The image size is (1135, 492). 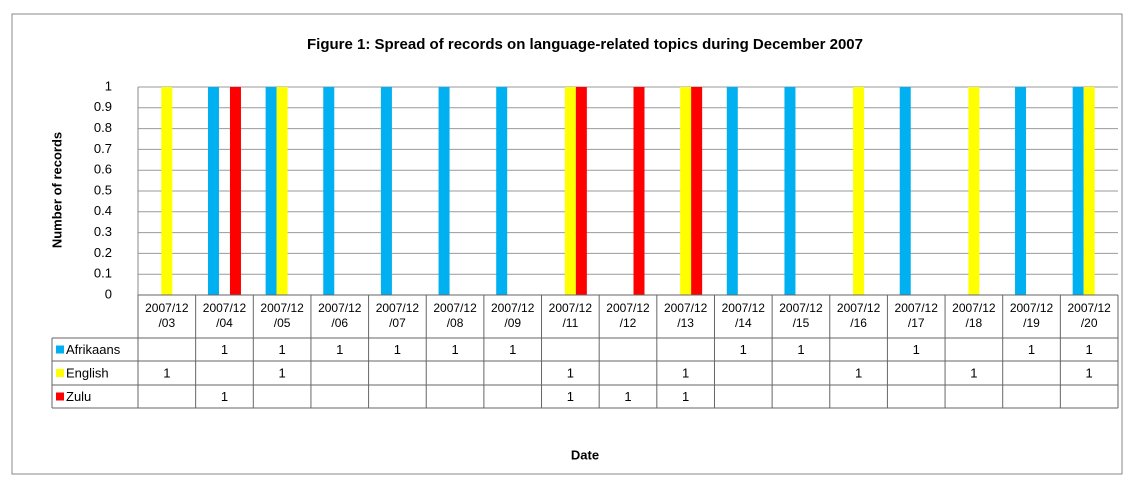 I want to click on x-tick-label: 2007/12/04, so click(x=225, y=315).